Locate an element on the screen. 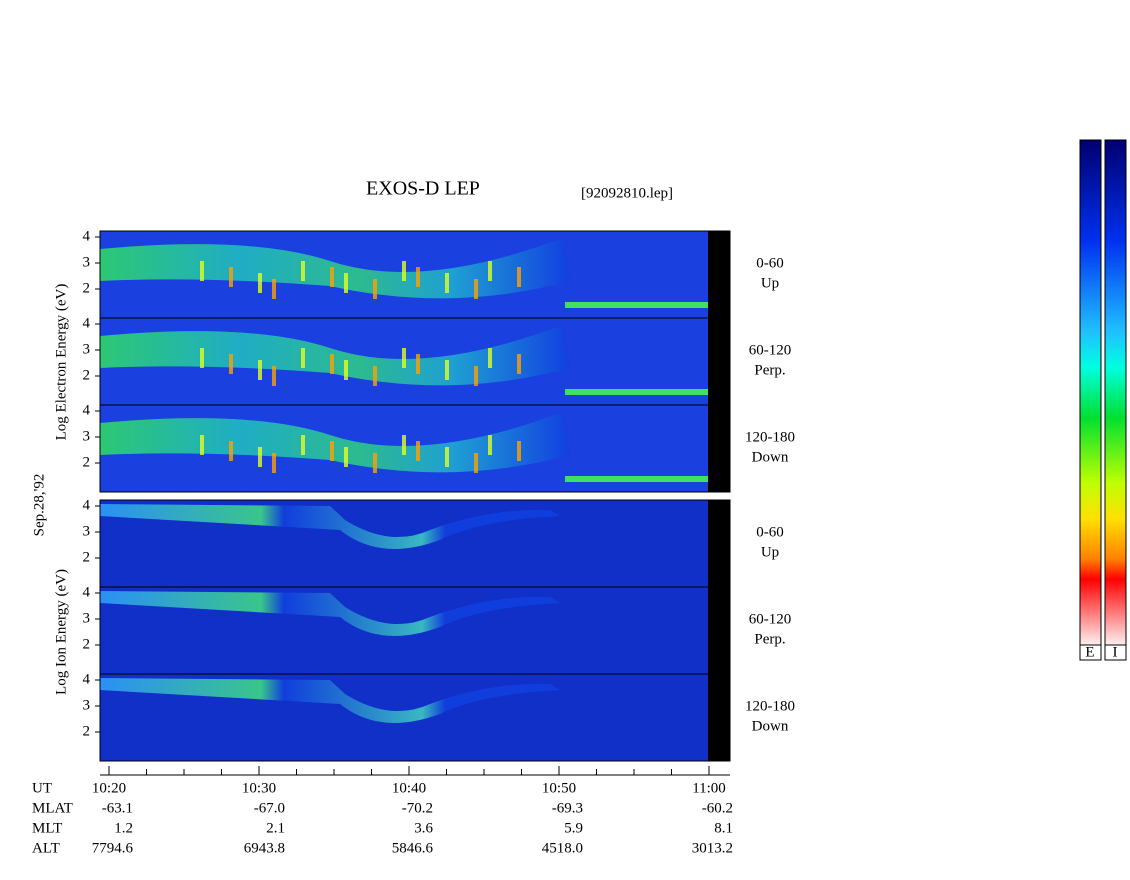  file-name: [92092810.lep] is located at coordinates (627, 193).